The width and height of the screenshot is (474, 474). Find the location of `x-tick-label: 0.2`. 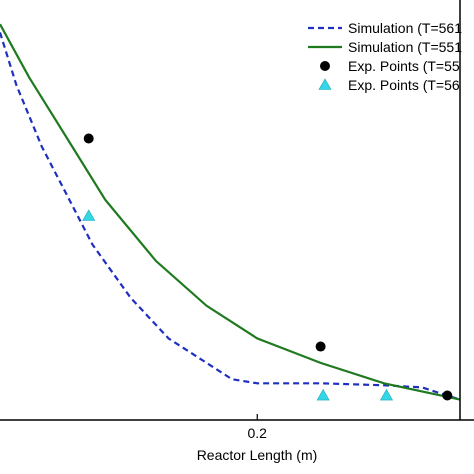

x-tick-label: 0.2 is located at coordinates (258, 433).